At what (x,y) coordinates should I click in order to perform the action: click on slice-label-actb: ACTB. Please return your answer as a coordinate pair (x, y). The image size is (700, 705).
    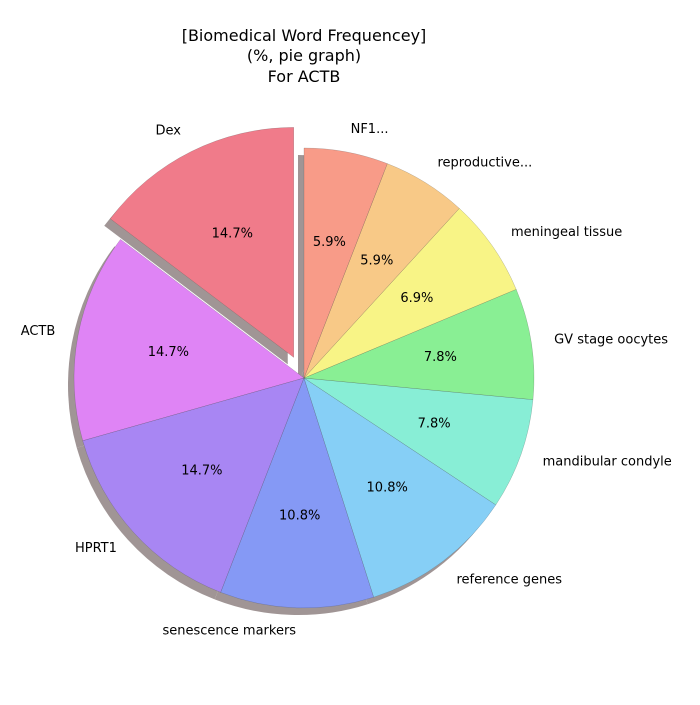
    Looking at the image, I should click on (38, 331).